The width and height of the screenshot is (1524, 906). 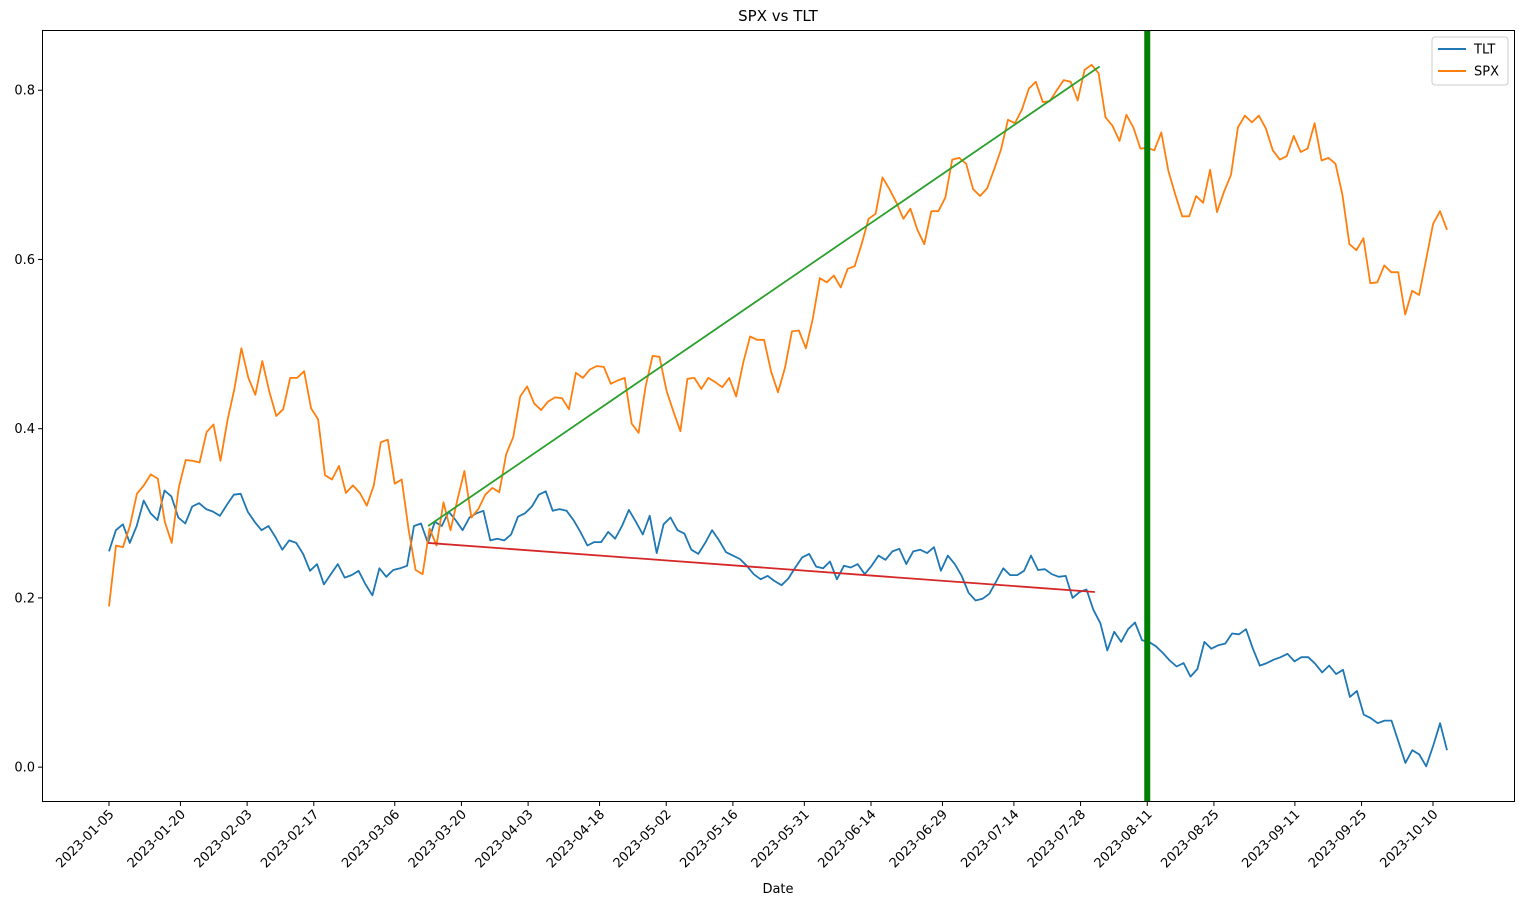 I want to click on x-tick-label: 2023-01-05, so click(x=85, y=839).